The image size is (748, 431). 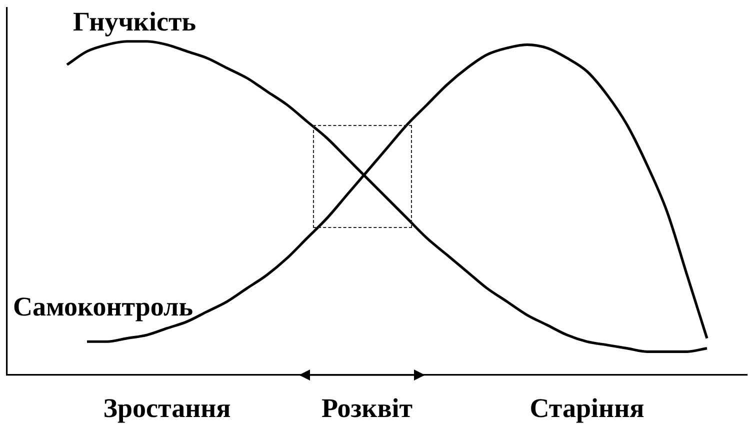 I want to click on x-tick-label: Старіння, so click(x=587, y=408).